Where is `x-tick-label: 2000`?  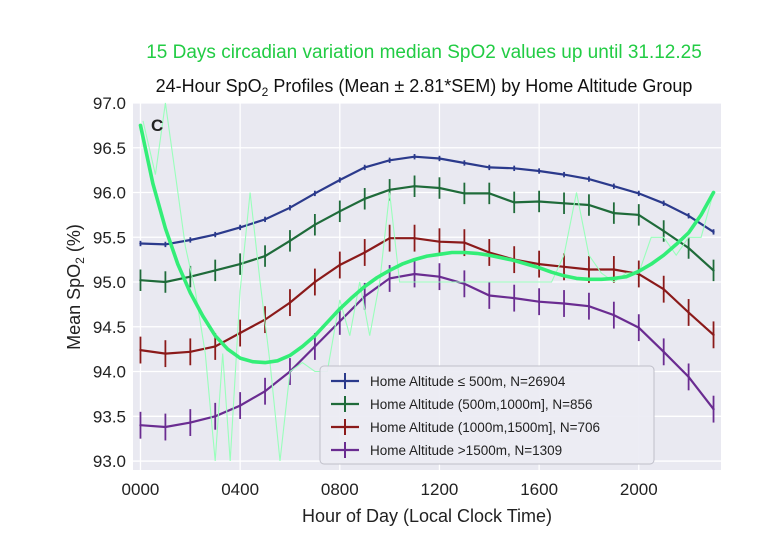 x-tick-label: 2000 is located at coordinates (639, 489).